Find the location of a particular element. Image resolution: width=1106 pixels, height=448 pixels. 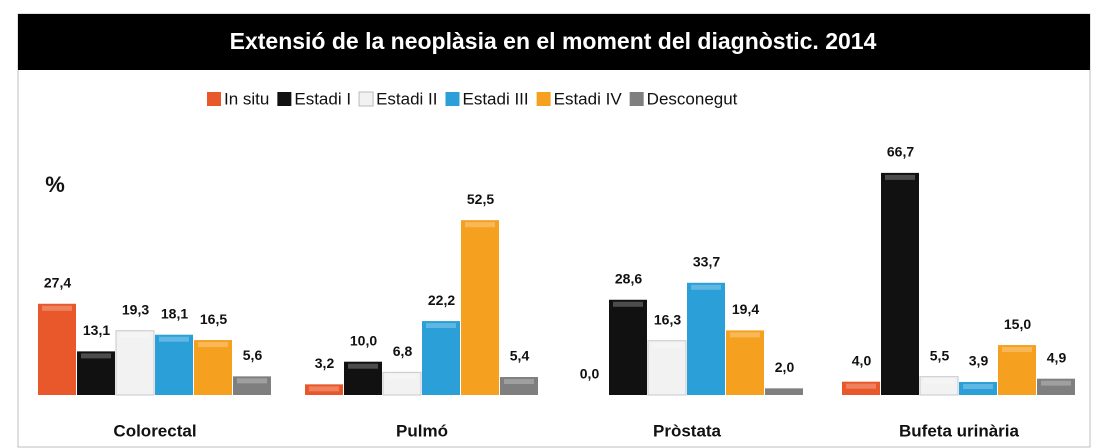

data-label: 6,8 is located at coordinates (403, 351).